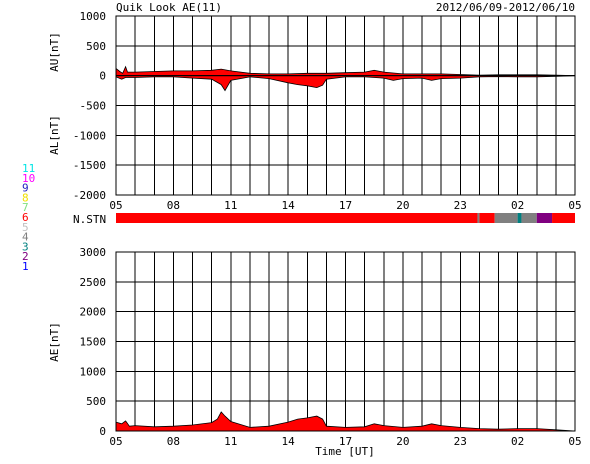  Describe the element at coordinates (25, 266) in the screenshot. I see `legend-station-label: 1` at that location.